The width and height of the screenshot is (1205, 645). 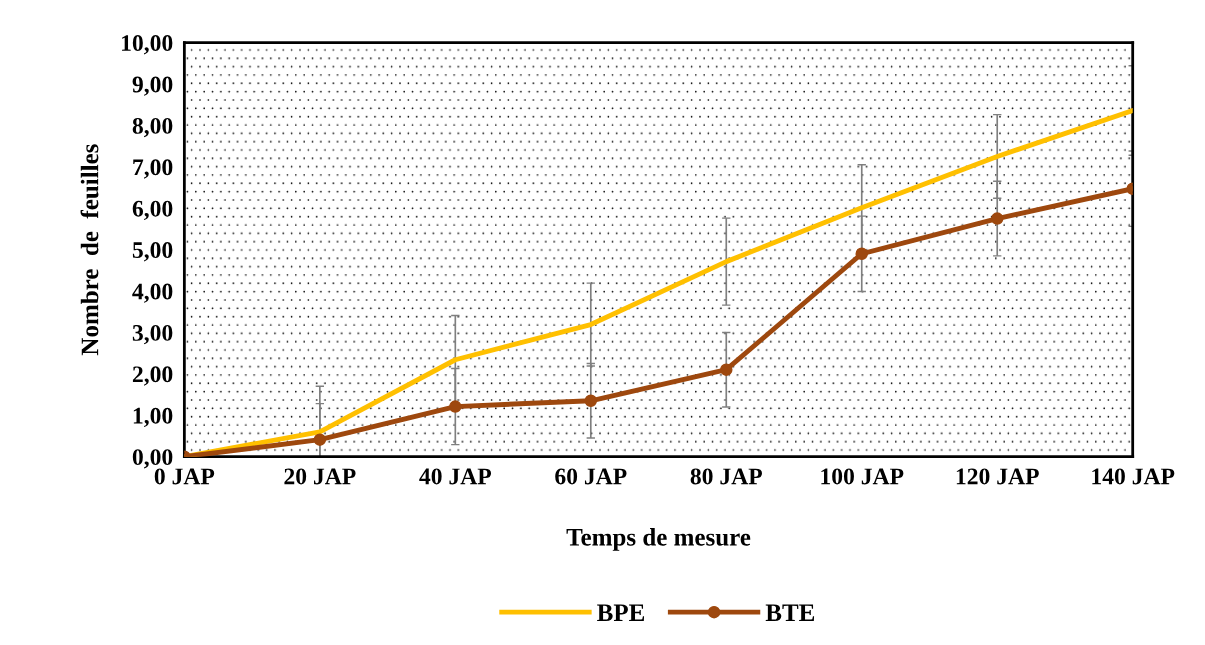 I want to click on y-tick-label: 4,00, so click(x=152, y=293).